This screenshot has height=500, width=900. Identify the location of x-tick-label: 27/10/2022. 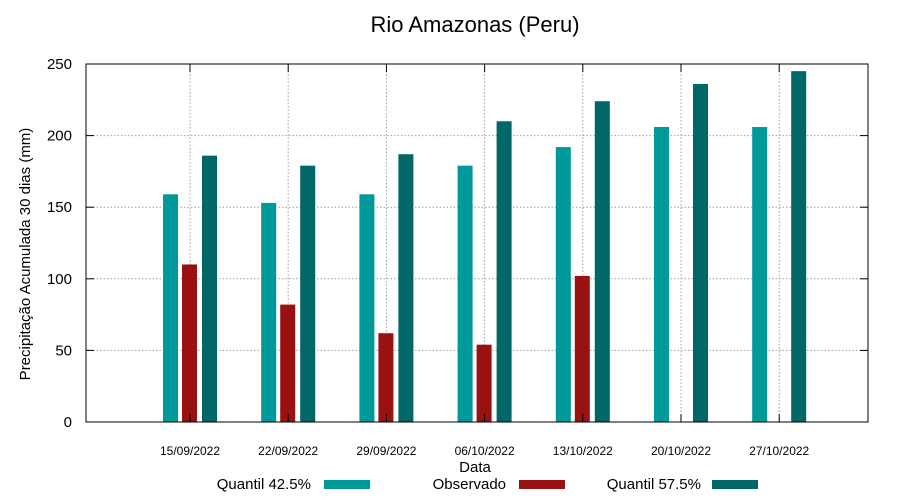
(779, 451).